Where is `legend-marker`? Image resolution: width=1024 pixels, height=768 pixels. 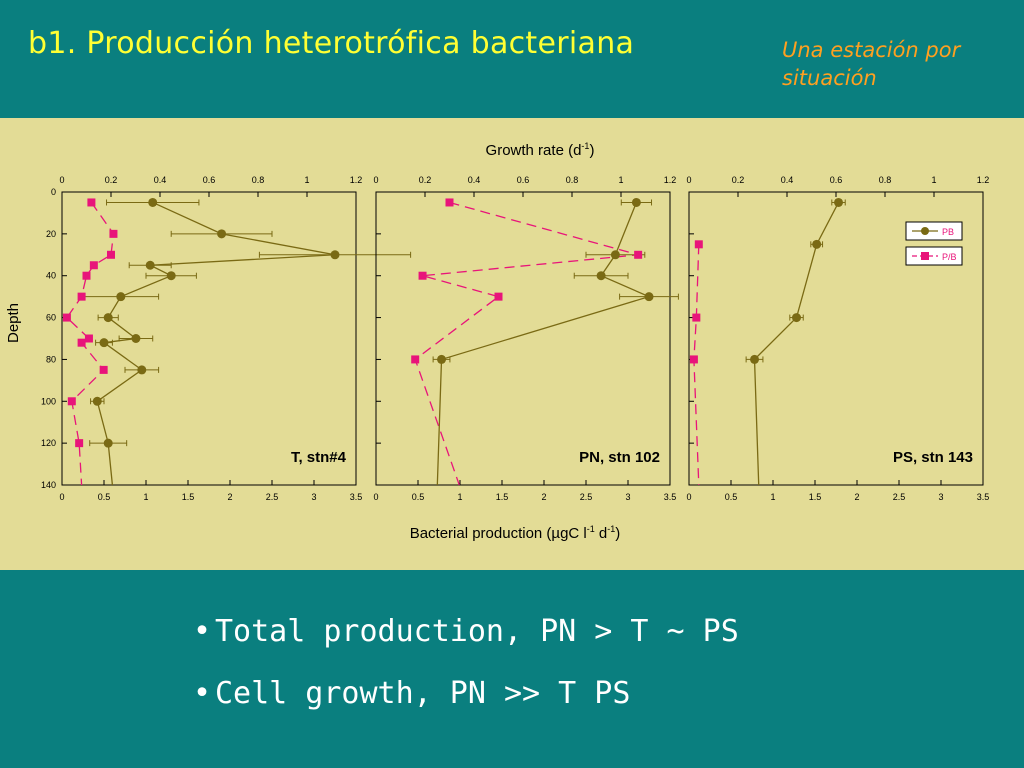
legend-marker is located at coordinates (925, 231).